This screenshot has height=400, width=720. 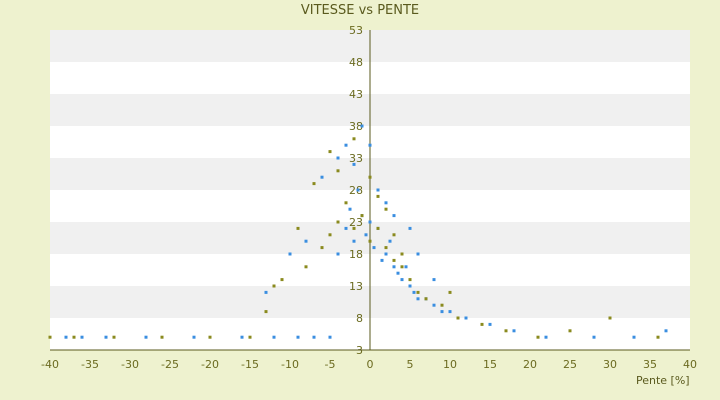 What do you see at coordinates (356, 30) in the screenshot?
I see `y-tick-label: 53` at bounding box center [356, 30].